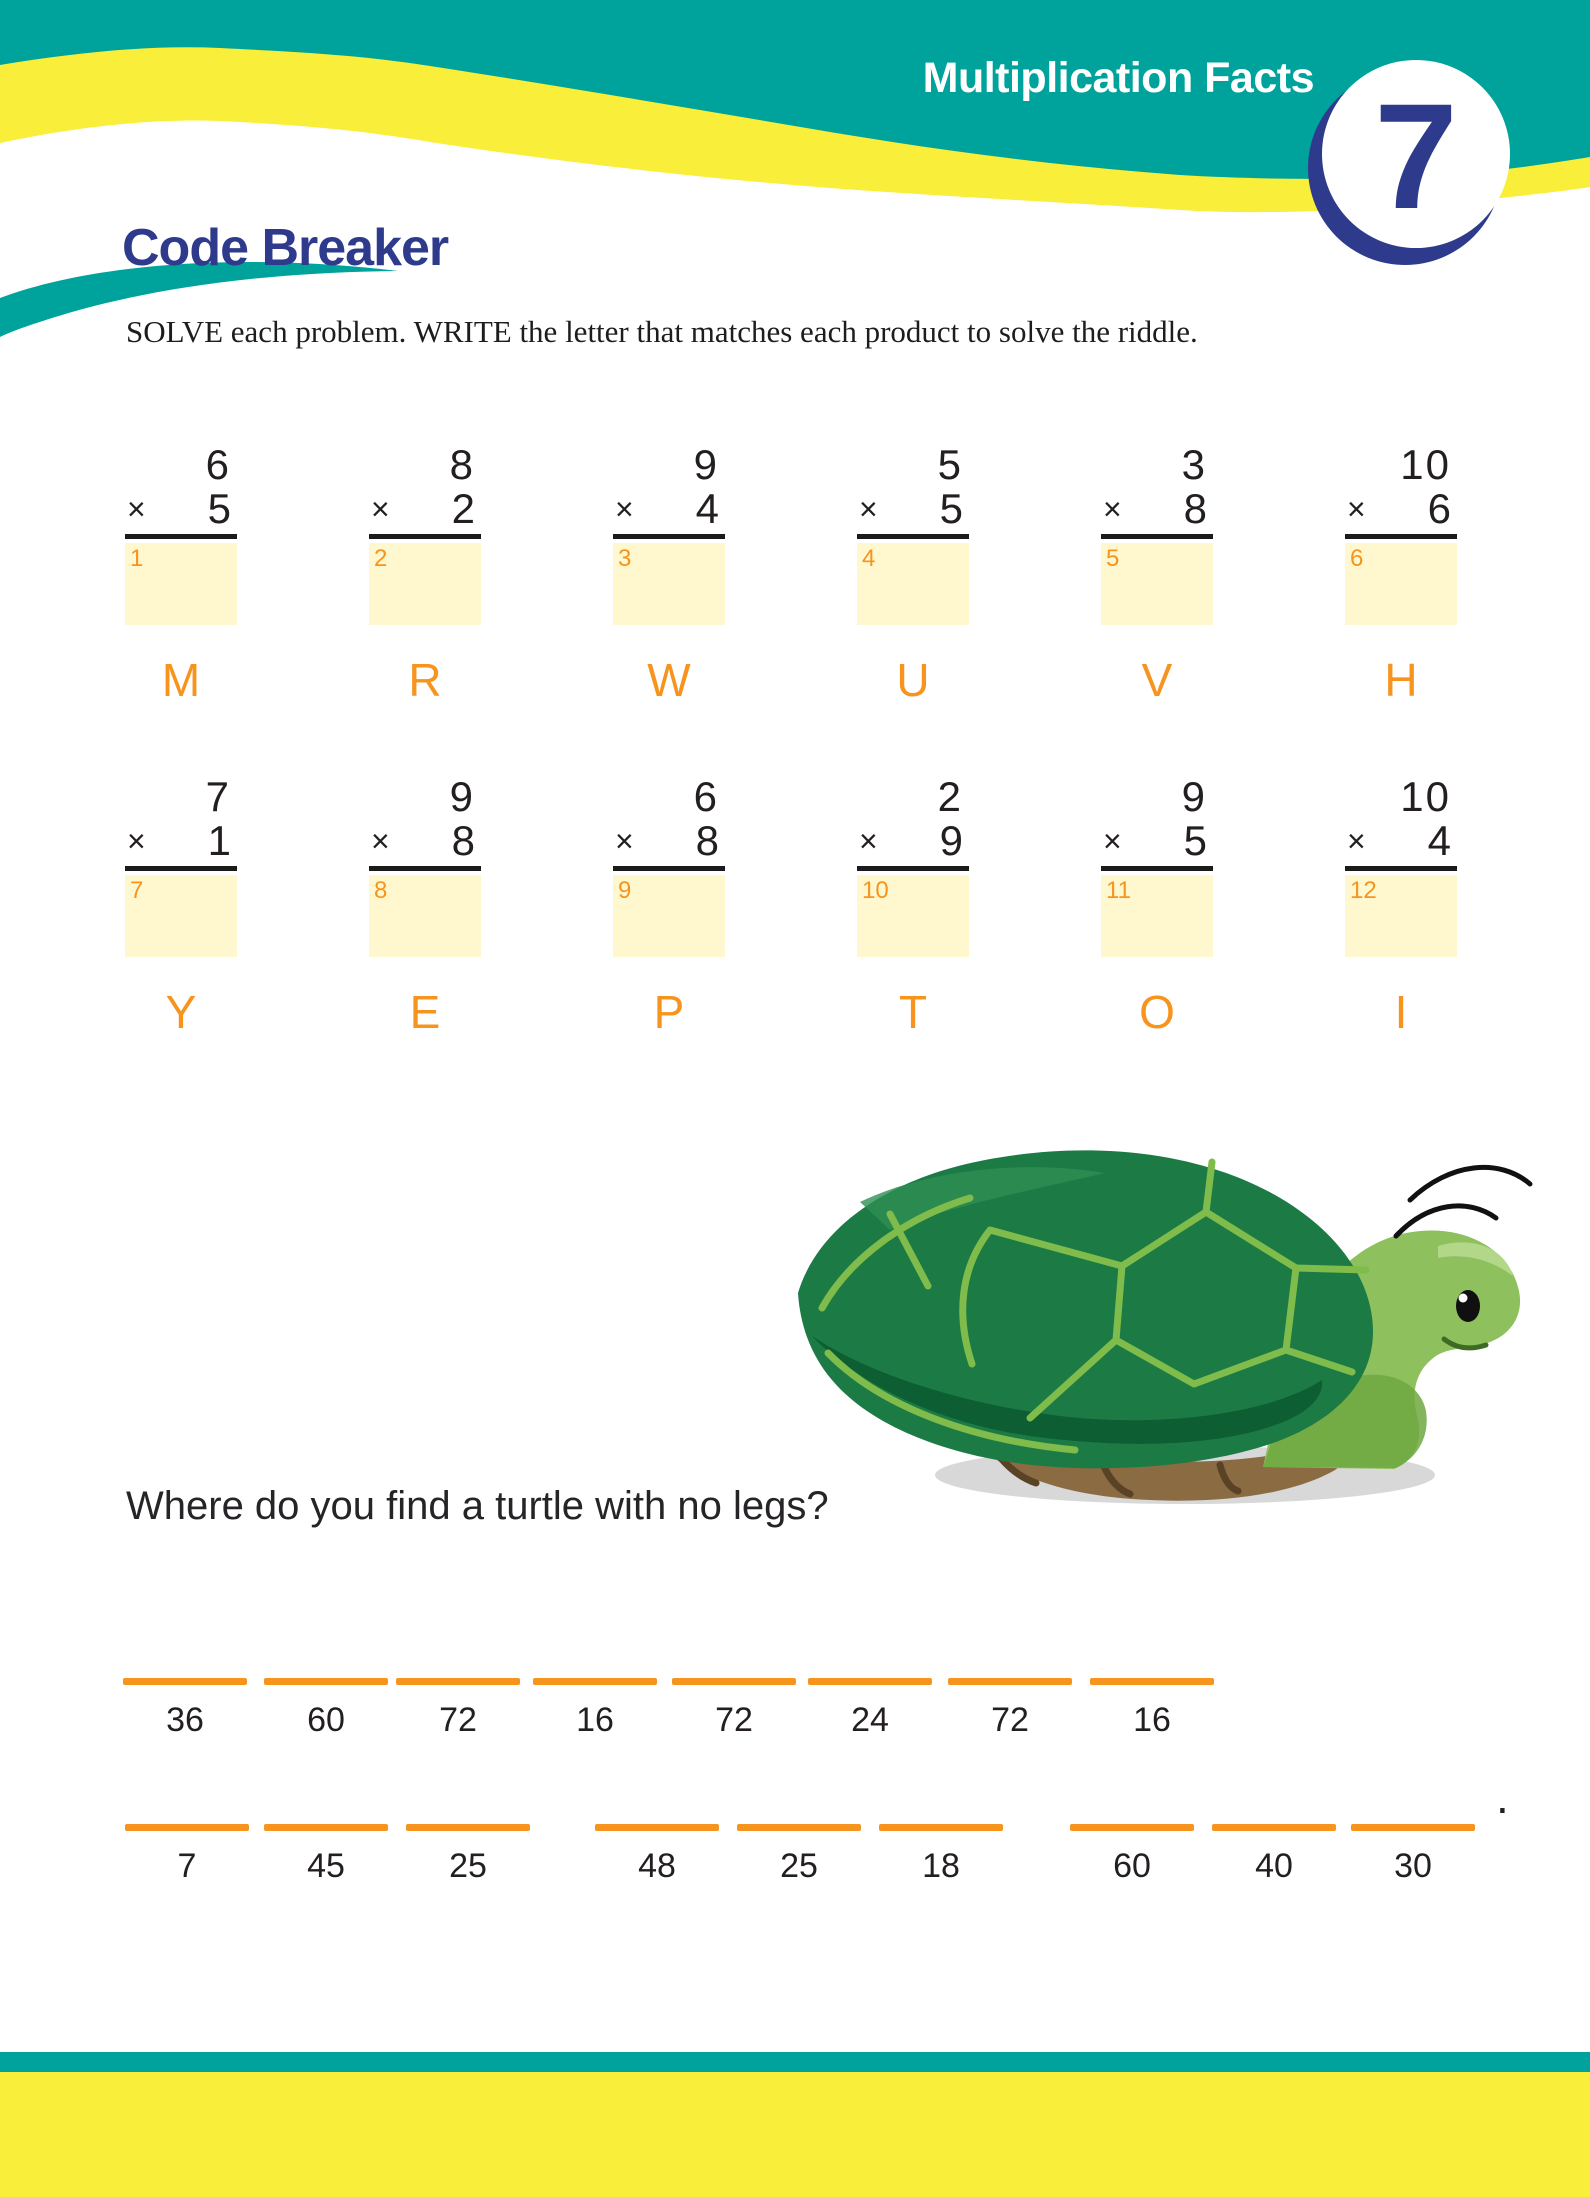  I want to click on multiplication-problem: 3 × 8 5 V, so click(1157, 575).